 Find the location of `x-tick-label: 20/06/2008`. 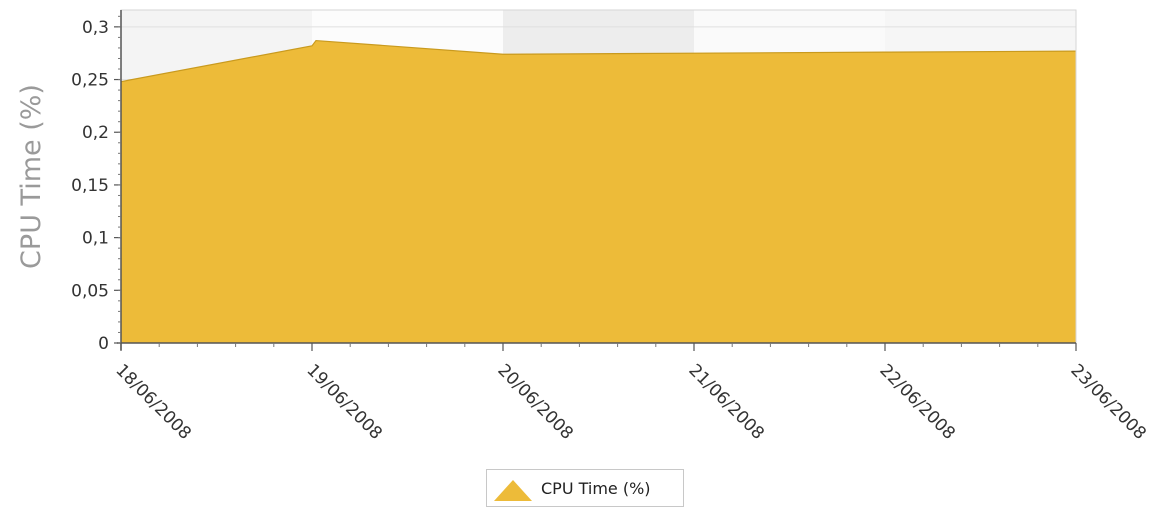

x-tick-label: 20/06/2008 is located at coordinates (534, 401).